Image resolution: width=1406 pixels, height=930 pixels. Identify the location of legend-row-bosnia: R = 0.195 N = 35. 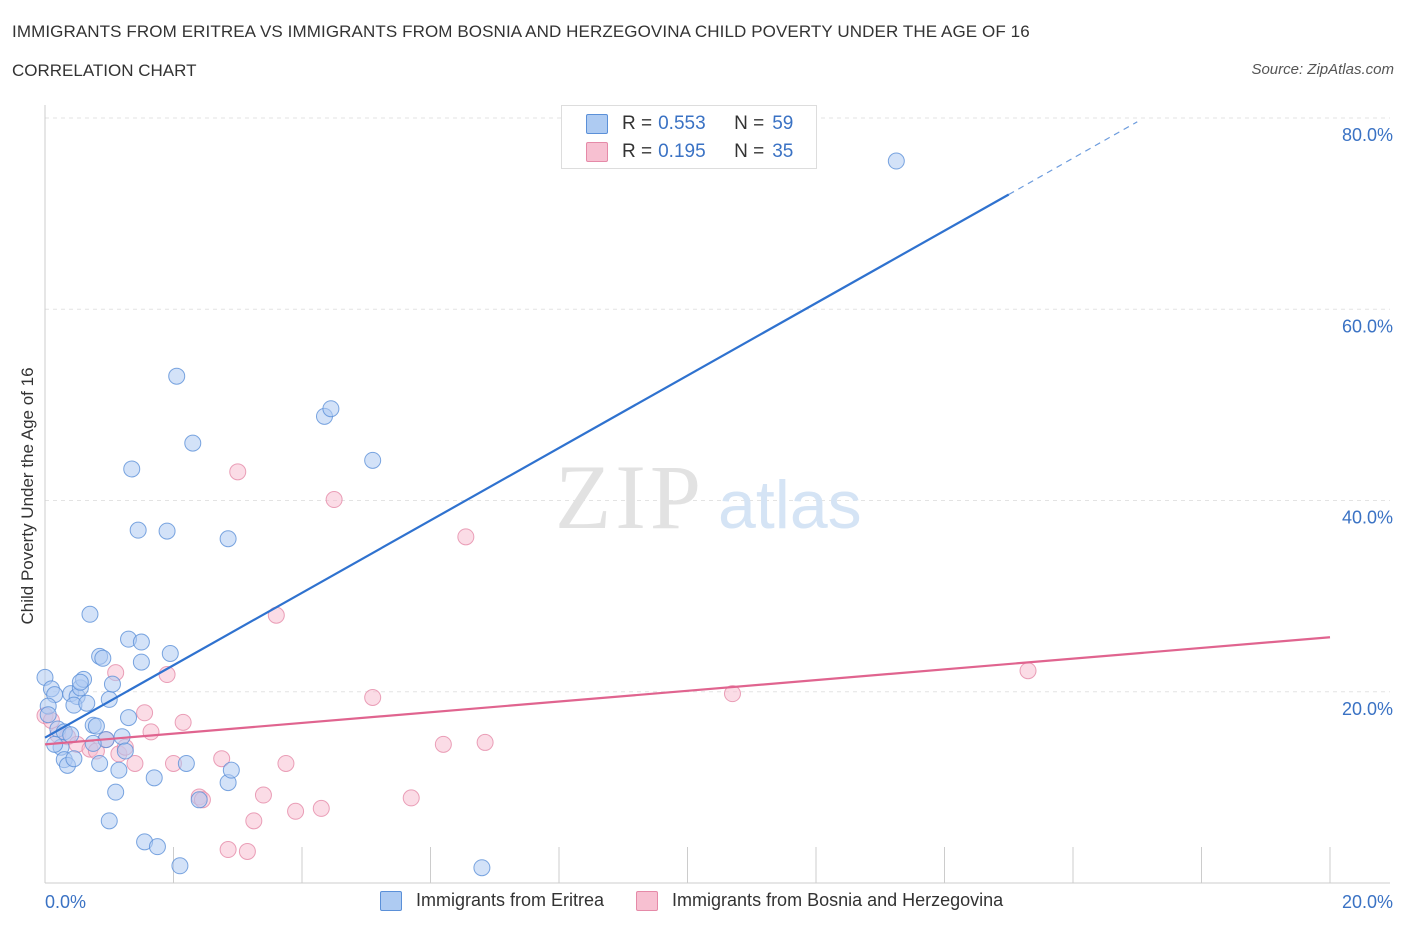
(689, 152).